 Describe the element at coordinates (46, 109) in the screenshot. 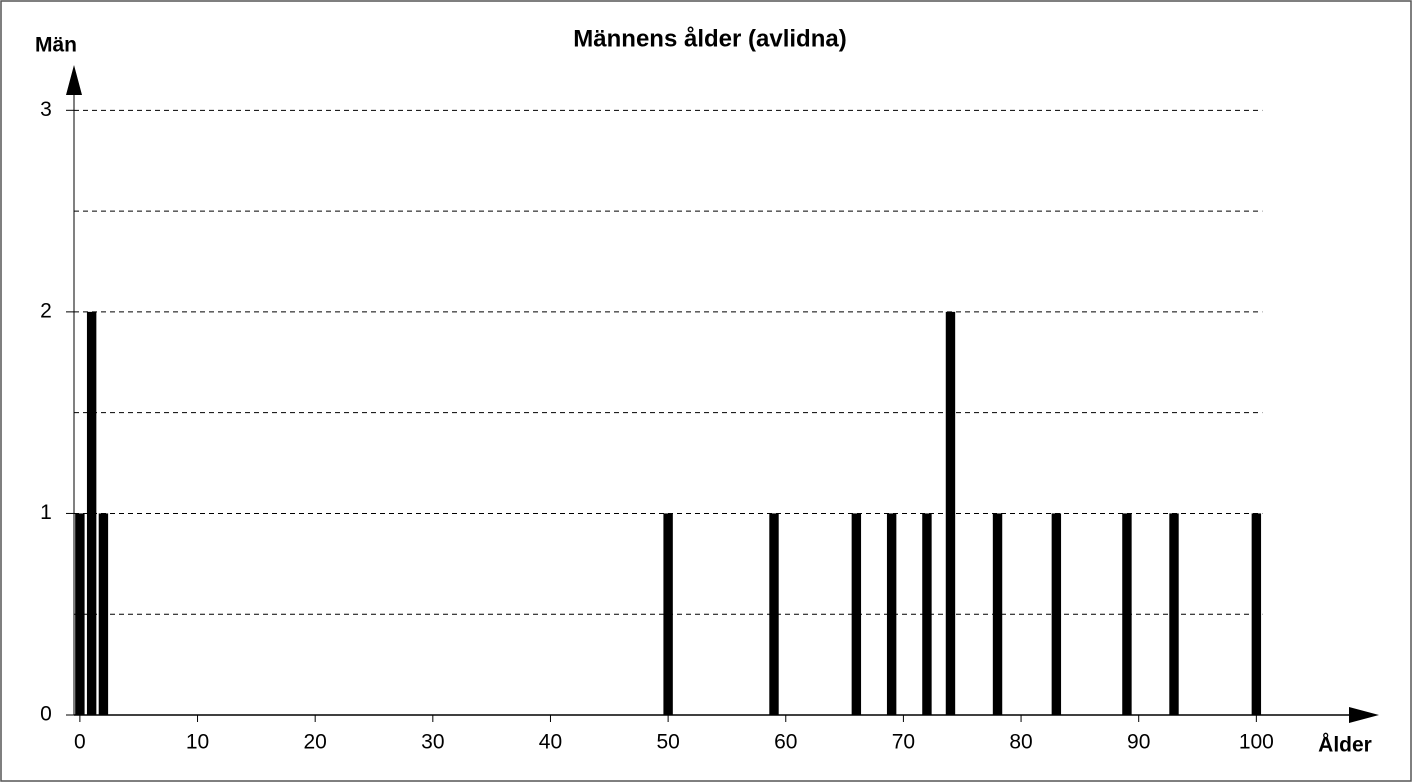

I see `y-tick-label: 3` at that location.